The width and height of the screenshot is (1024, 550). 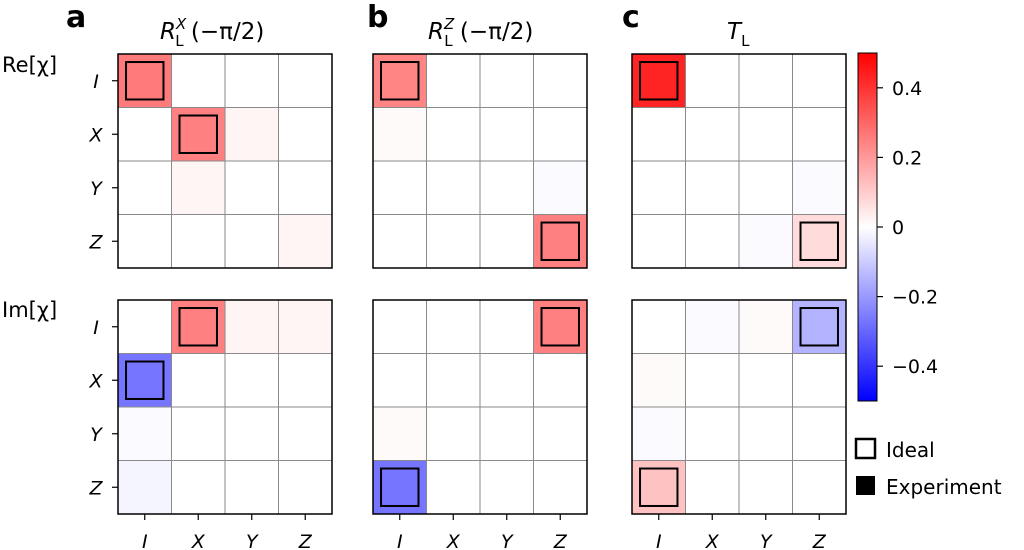 What do you see at coordinates (907, 158) in the screenshot?
I see `colorbar-tick-label: 0.2` at bounding box center [907, 158].